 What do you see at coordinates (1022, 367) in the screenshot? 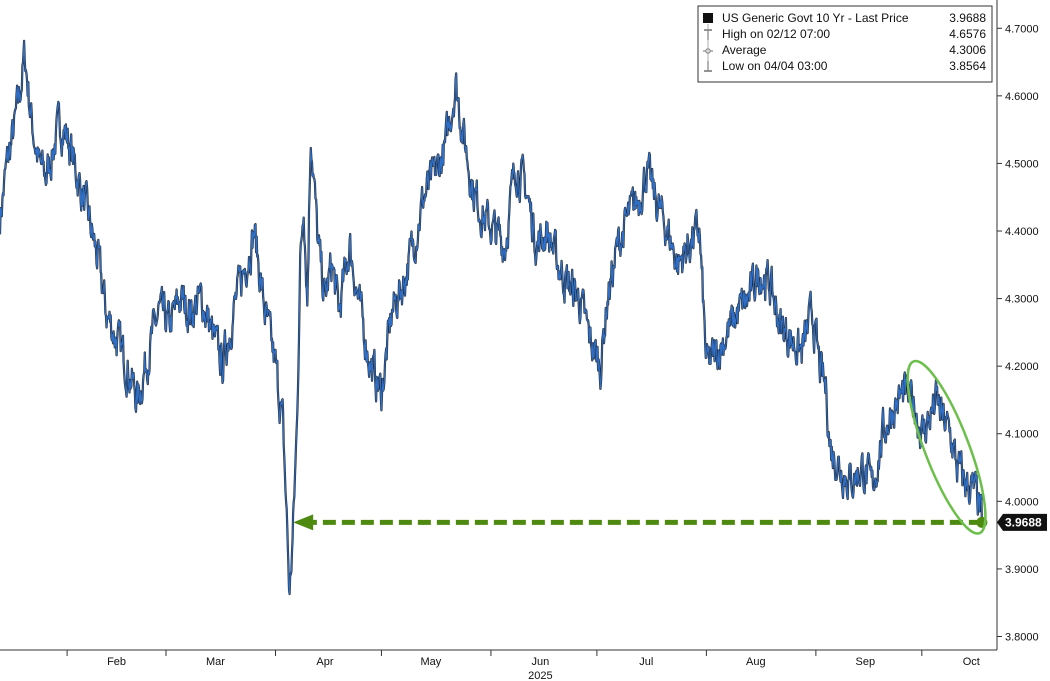
I see `y-tick-label: 4.2000` at bounding box center [1022, 367].